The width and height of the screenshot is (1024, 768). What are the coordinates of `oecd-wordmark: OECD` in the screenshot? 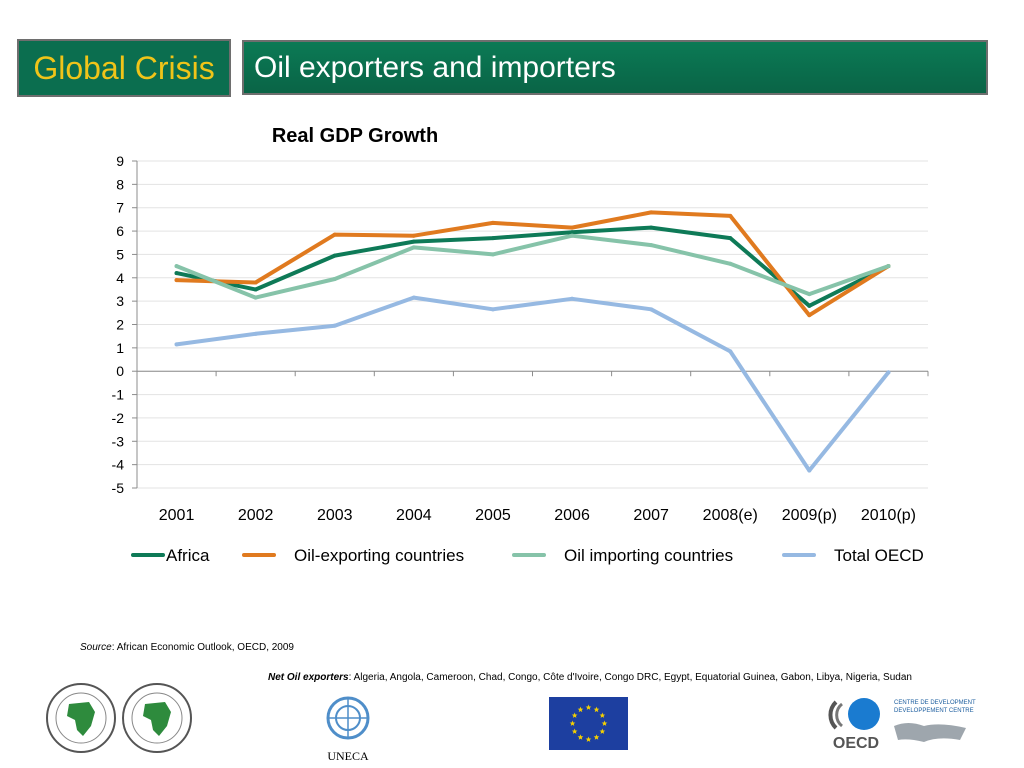 It's located at (856, 743).